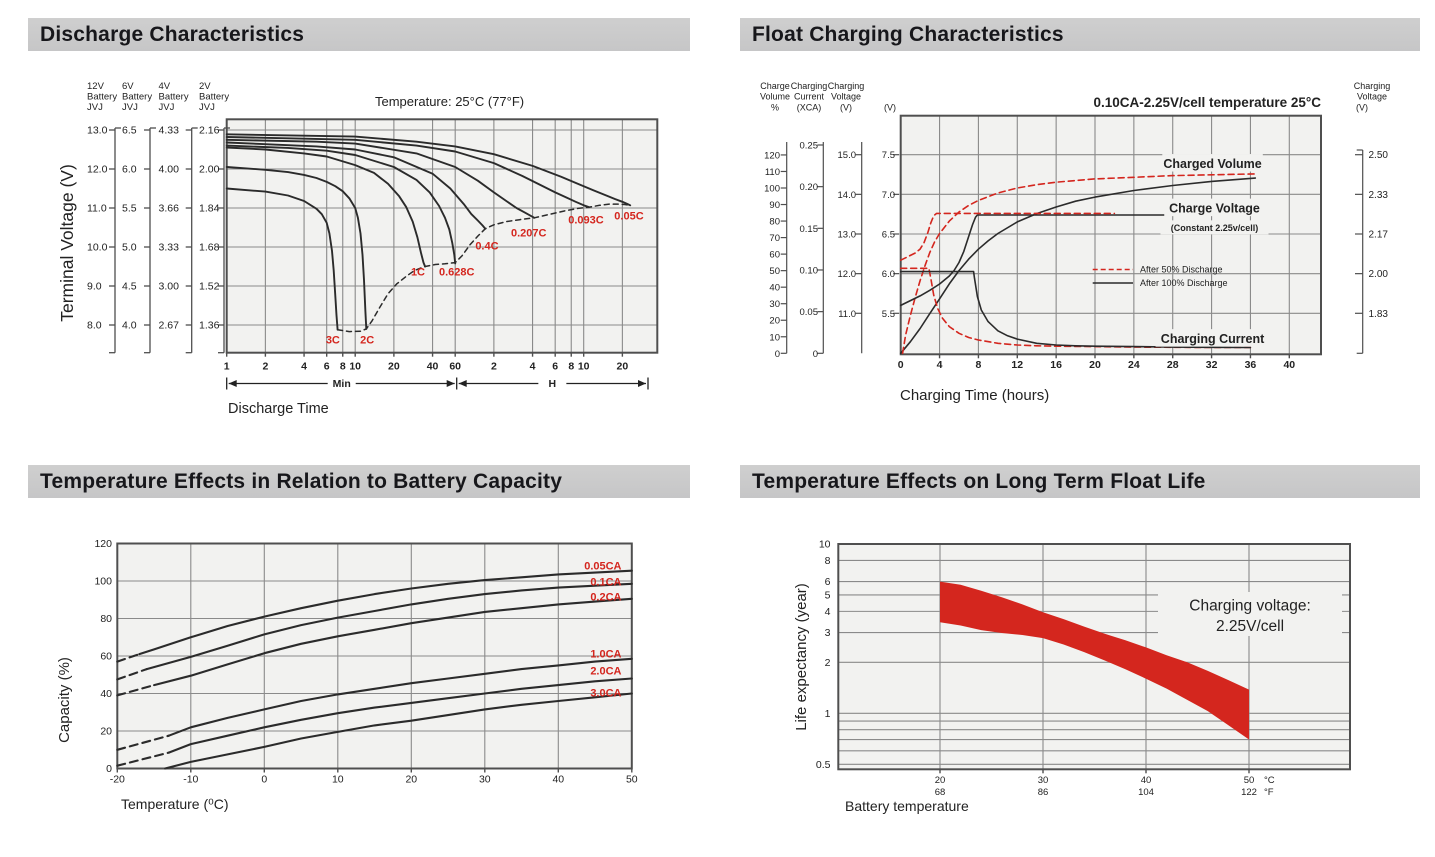 This screenshot has width=1435, height=857. I want to click on scale-tick: 4.33, so click(169, 131).